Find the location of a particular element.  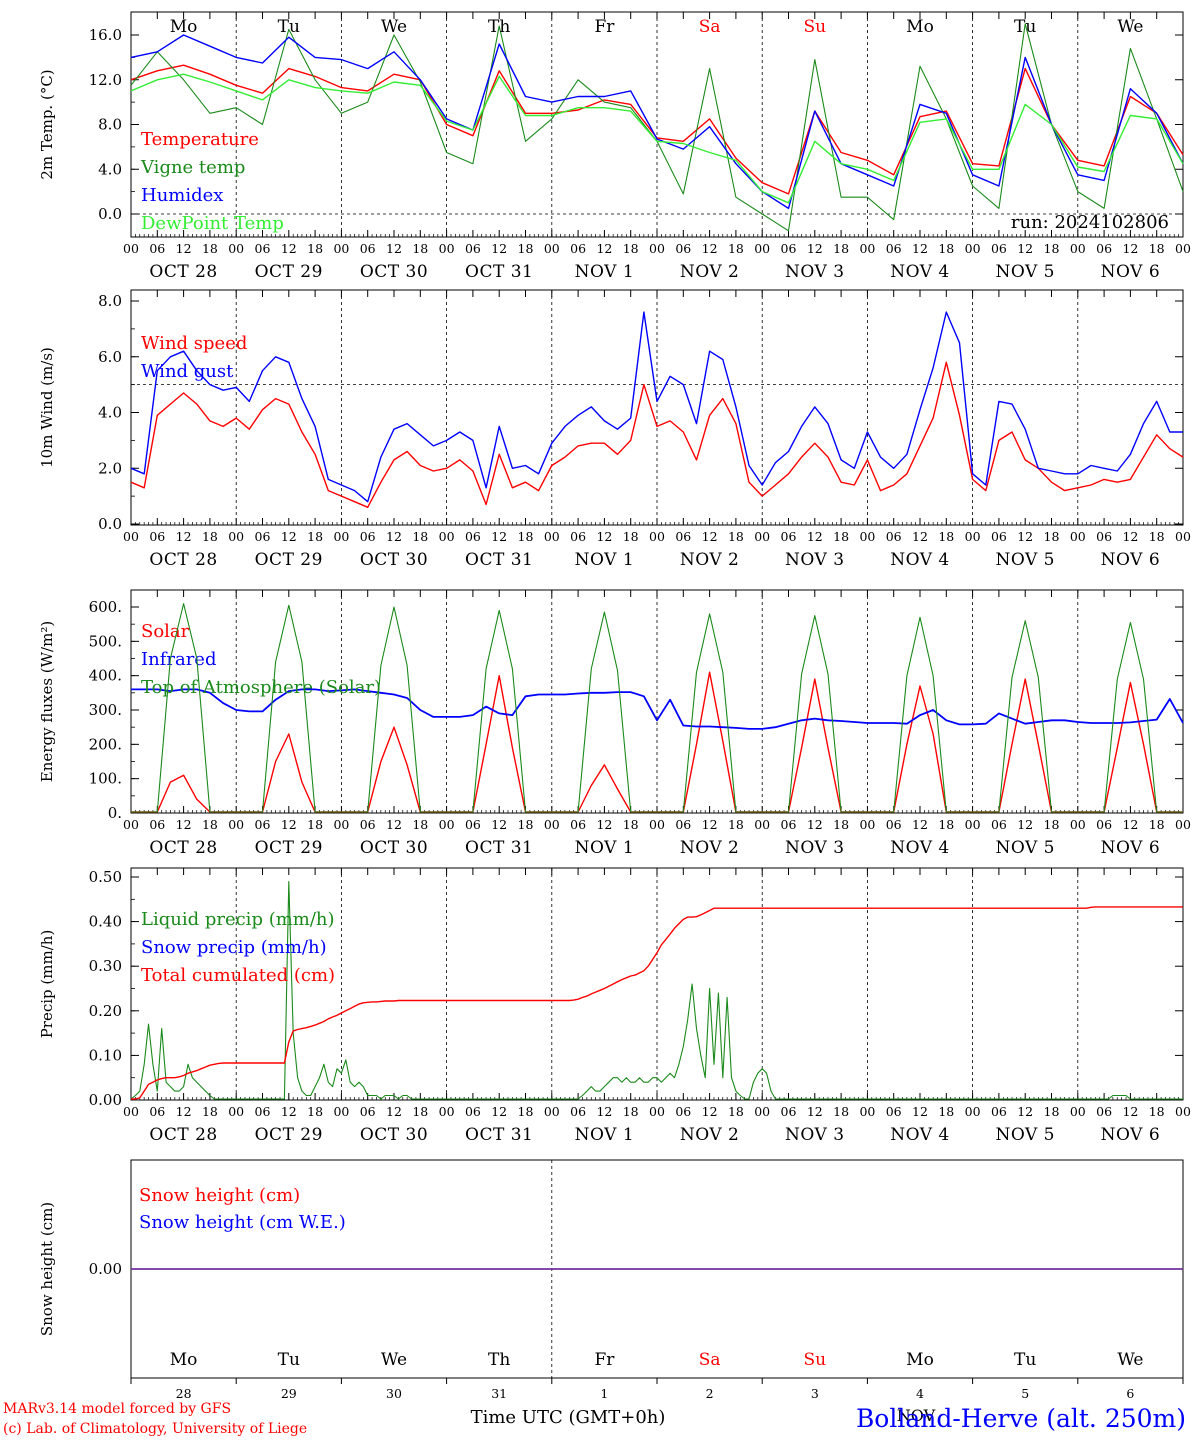

y-axis-label: 10m Wind (m/s) is located at coordinates (47, 407).